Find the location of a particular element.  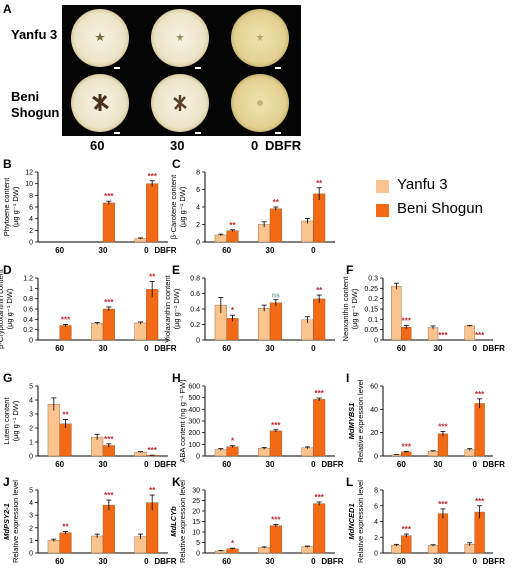

y-tick-label-c-3: 6 is located at coordinates (198, 190).